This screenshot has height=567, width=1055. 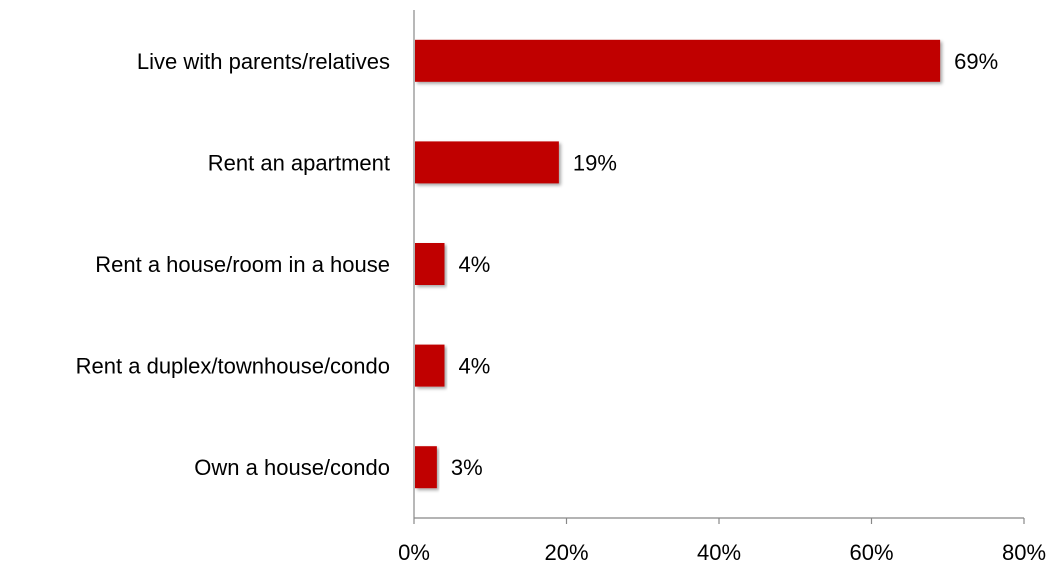 What do you see at coordinates (475, 264) in the screenshot?
I see `value-label-2: 4%` at bounding box center [475, 264].